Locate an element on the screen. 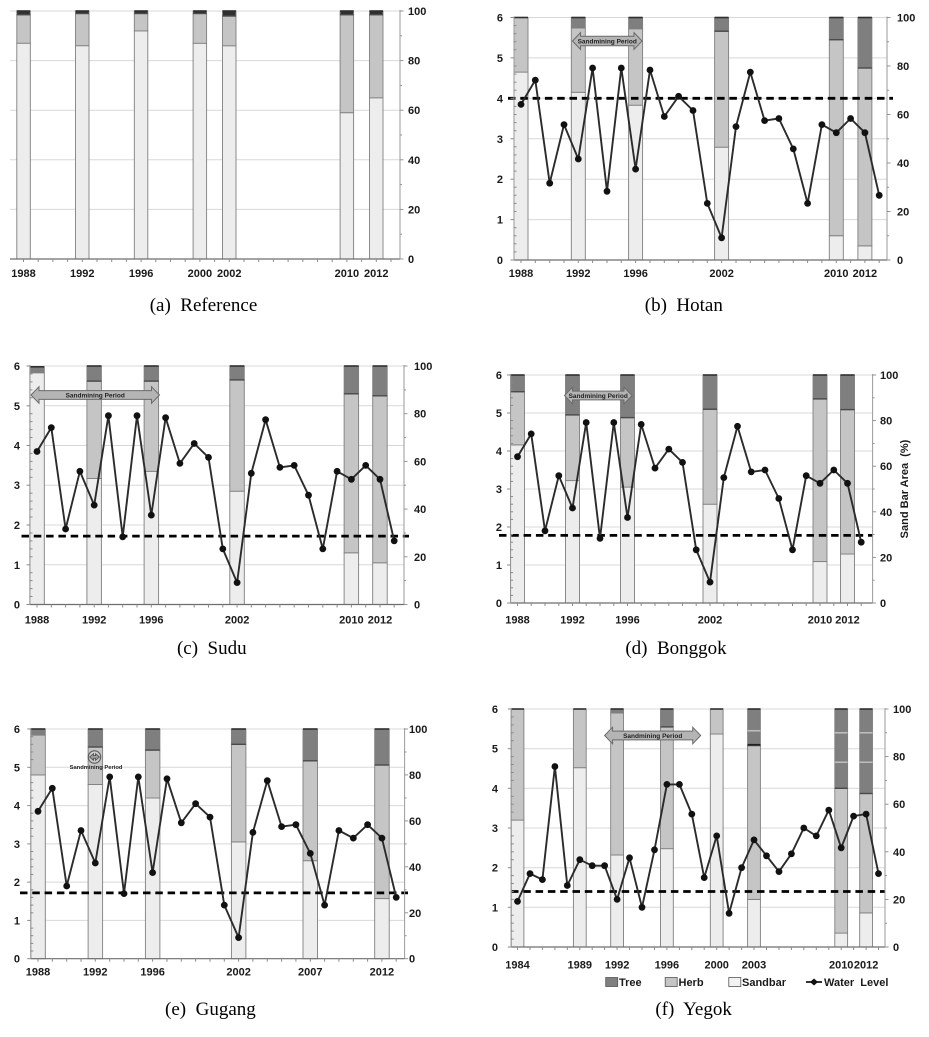 The image size is (929, 1037). svg-text: 2007 is located at coordinates (310, 973).